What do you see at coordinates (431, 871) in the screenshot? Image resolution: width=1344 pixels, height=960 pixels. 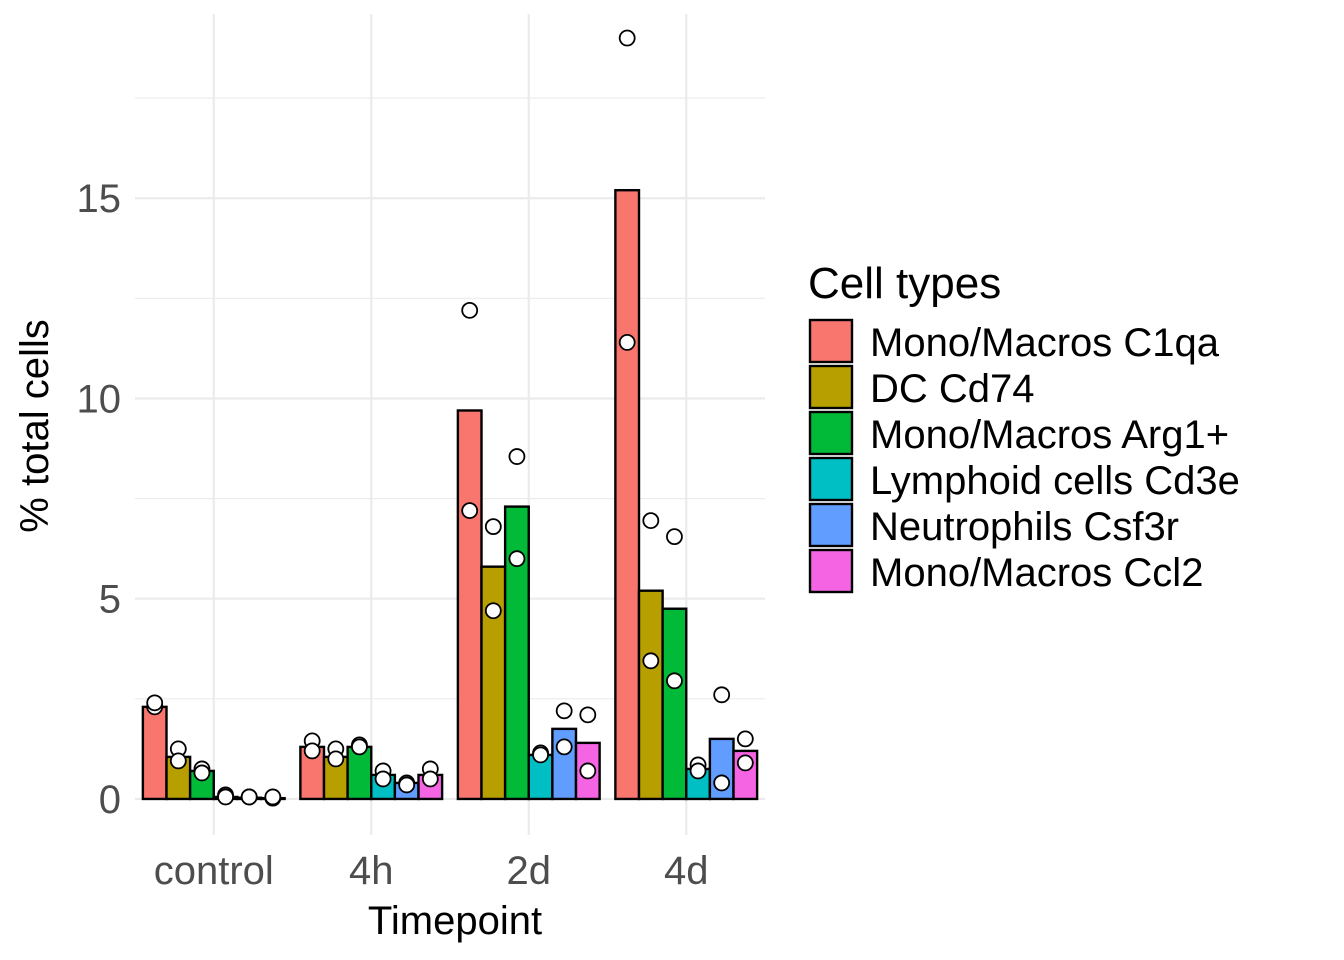 I see `x-axis-ticks: control 4h 2d 4d` at bounding box center [431, 871].